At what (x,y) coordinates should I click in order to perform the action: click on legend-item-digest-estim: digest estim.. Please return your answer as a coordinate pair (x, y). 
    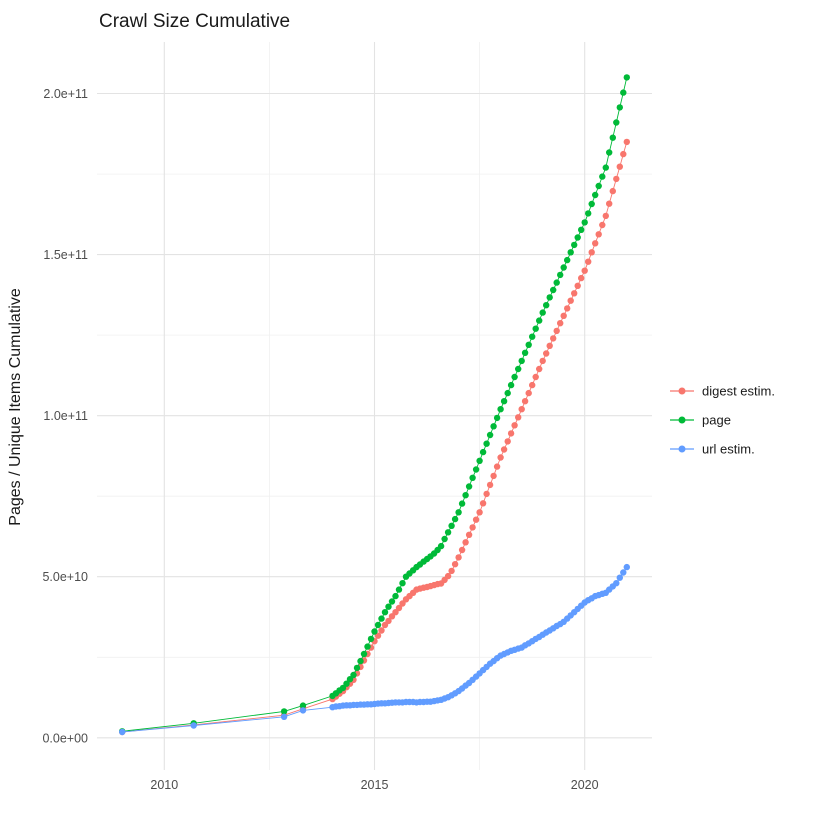
    Looking at the image, I should click on (722, 391).